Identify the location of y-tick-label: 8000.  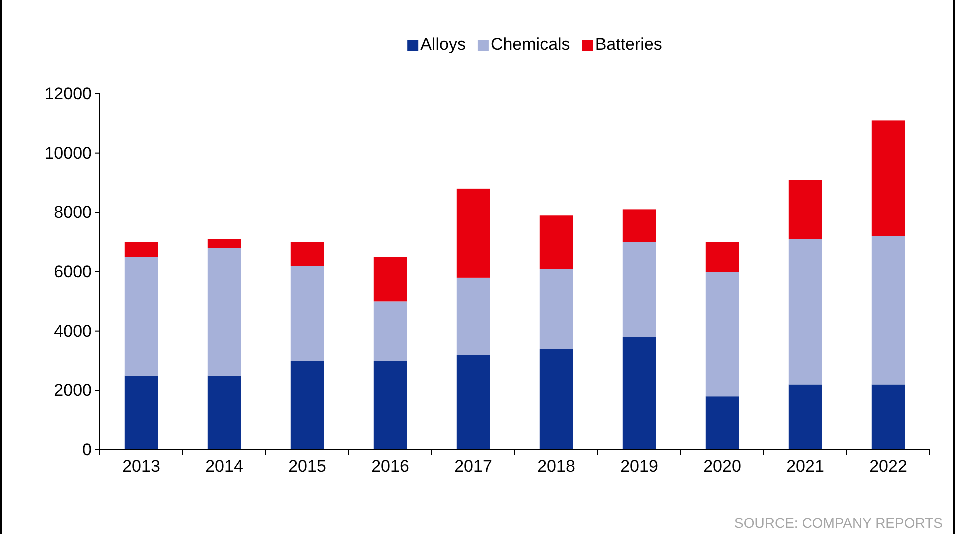
(73, 212).